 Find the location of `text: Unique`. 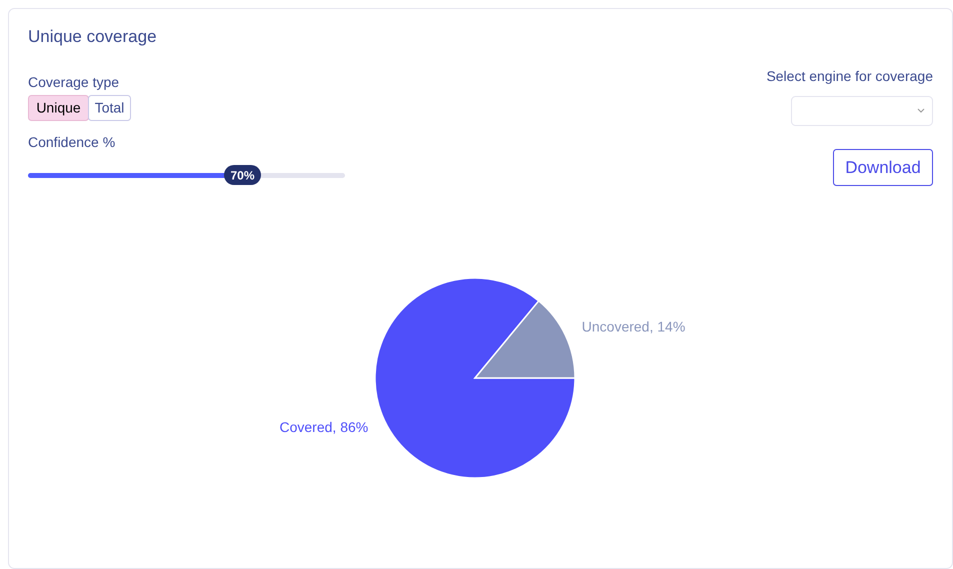

text: Unique is located at coordinates (58, 108).